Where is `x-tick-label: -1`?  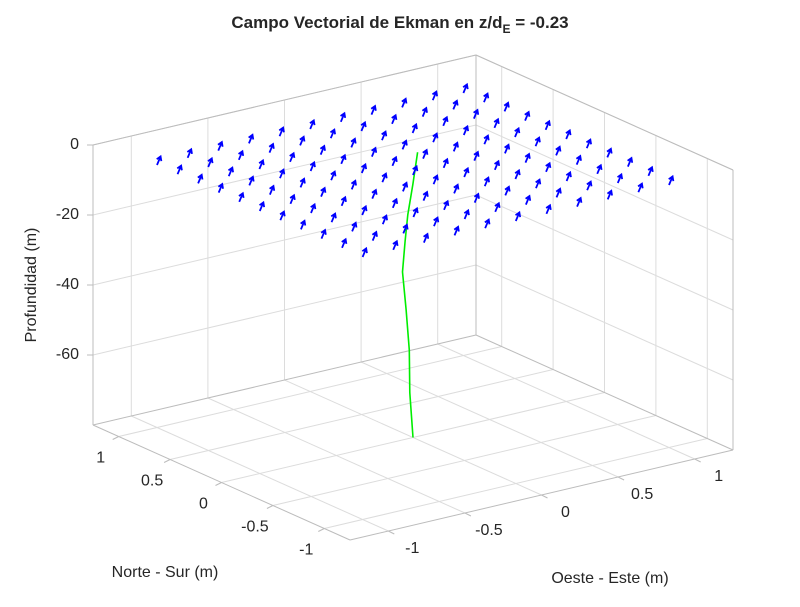
x-tick-label: -1 is located at coordinates (412, 548).